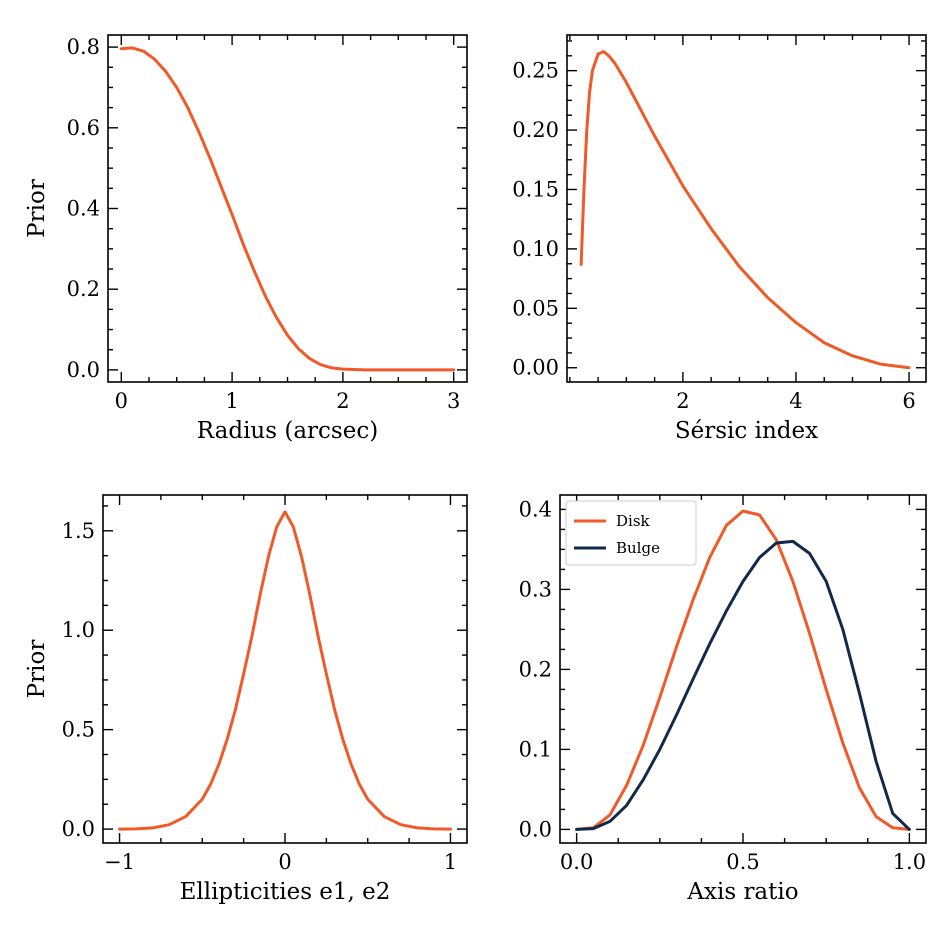 Image resolution: width=947 pixels, height=952 pixels. What do you see at coordinates (742, 862) in the screenshot?
I see `x-tick-label: 0.5` at bounding box center [742, 862].